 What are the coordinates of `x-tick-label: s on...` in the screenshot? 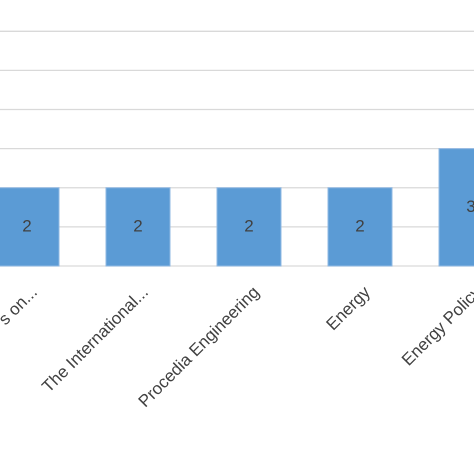 It's located at (20, 306).